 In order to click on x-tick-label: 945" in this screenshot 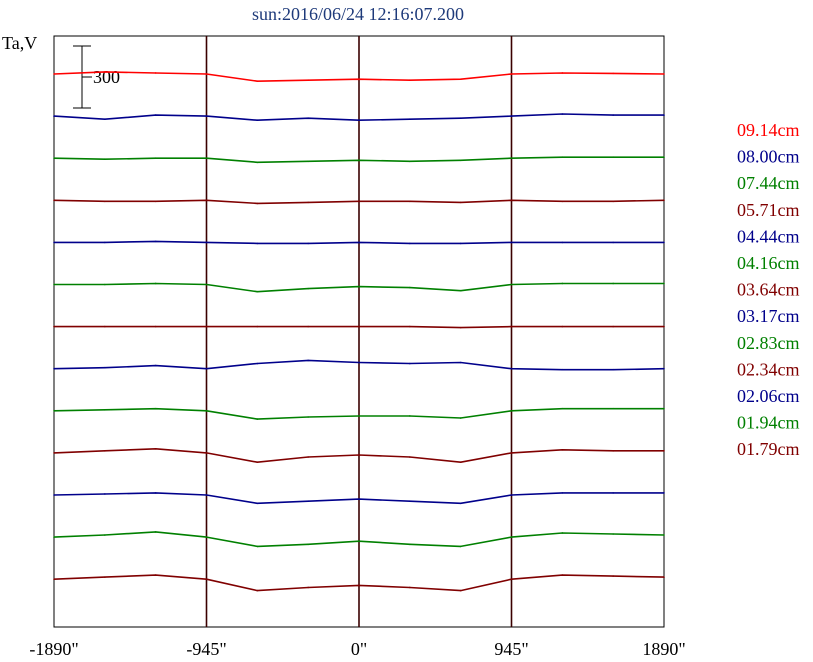, I will do `click(511, 649)`.